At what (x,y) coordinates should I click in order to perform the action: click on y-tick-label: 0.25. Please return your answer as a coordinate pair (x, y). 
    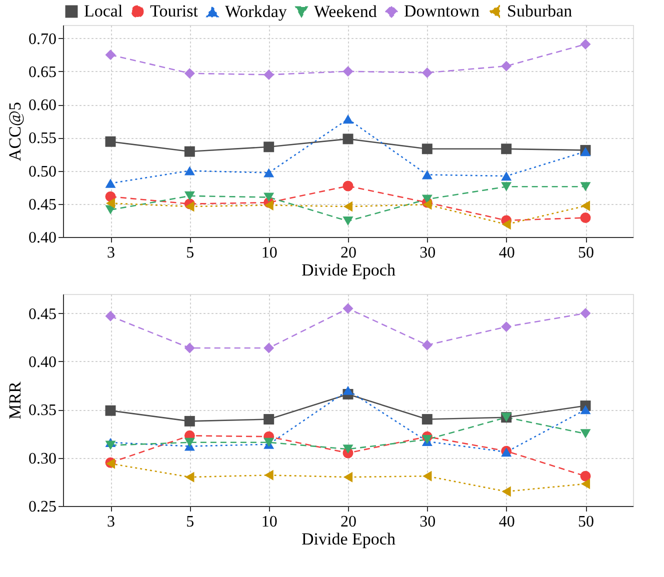
    Looking at the image, I should click on (42, 507).